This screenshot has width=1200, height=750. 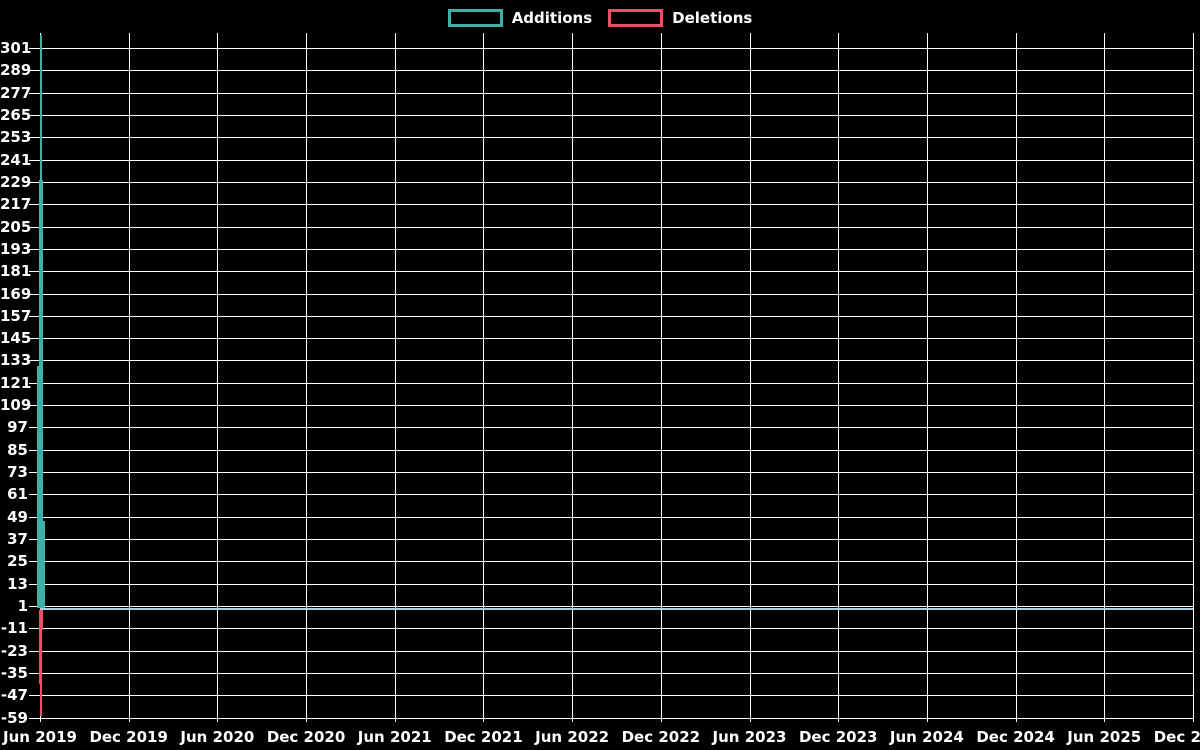 What do you see at coordinates (14, 672) in the screenshot?
I see `y-tick-label: -35` at bounding box center [14, 672].